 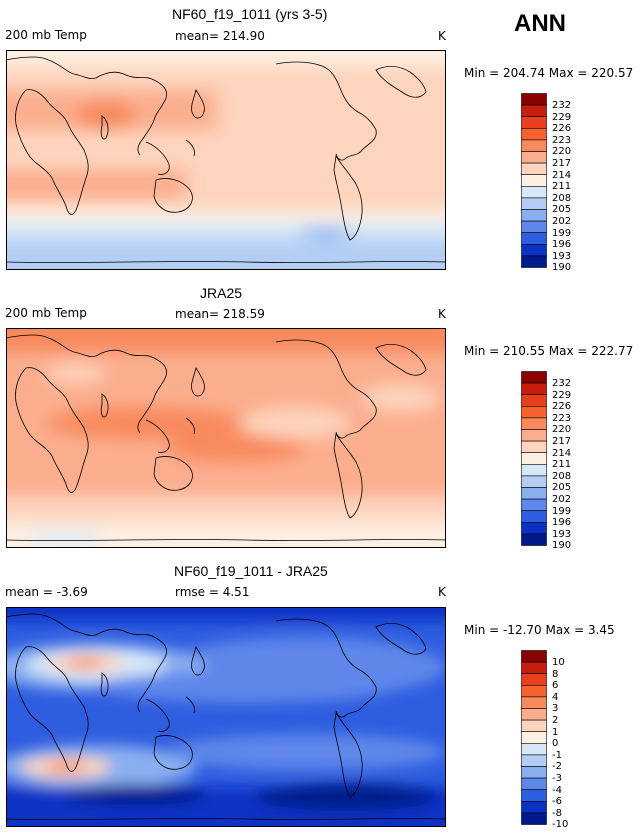 What do you see at coordinates (557, 767) in the screenshot?
I see `panel3-colorbar-label: -2` at bounding box center [557, 767].